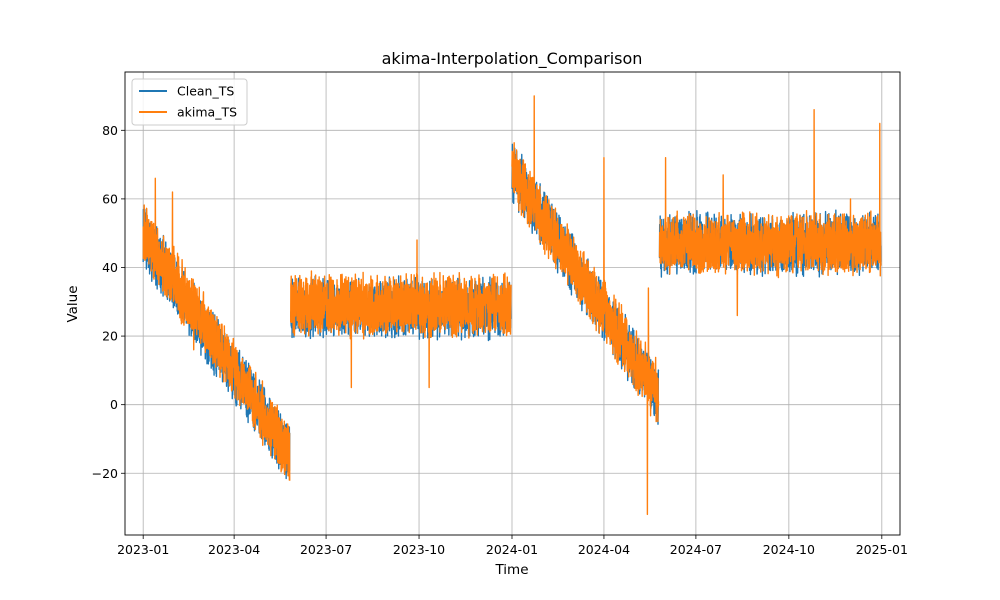 The image size is (1000, 600). Describe the element at coordinates (604, 549) in the screenshot. I see `x-tick-label: 2024-04` at that location.